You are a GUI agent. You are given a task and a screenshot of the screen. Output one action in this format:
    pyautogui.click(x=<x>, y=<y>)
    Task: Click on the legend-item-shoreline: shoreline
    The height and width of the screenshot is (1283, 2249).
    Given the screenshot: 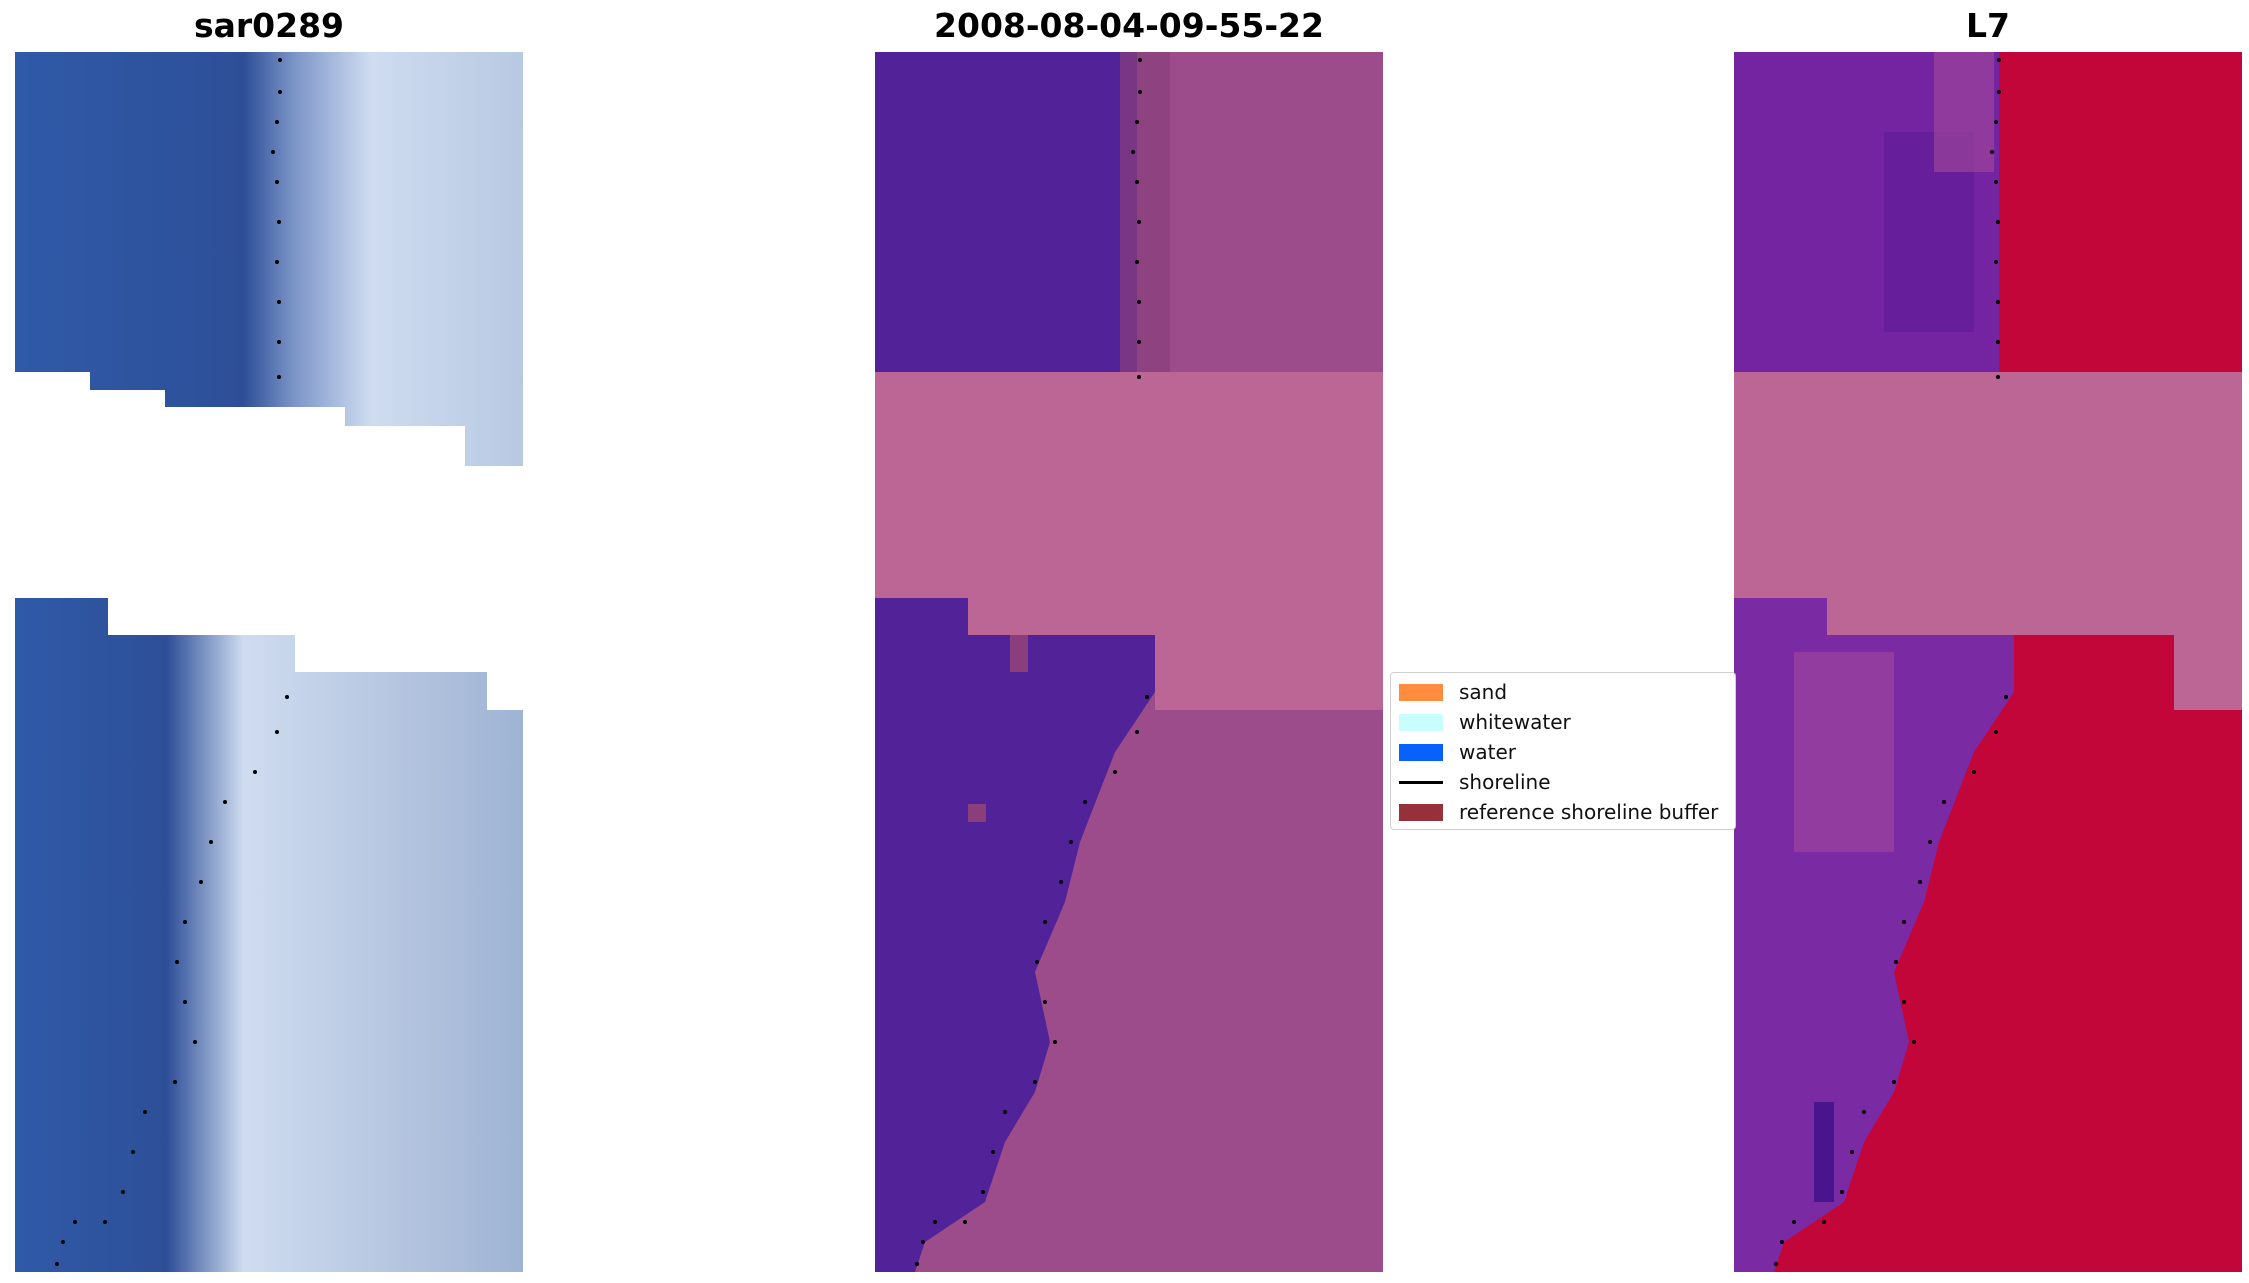 What is the action you would take?
    pyautogui.click(x=1475, y=782)
    